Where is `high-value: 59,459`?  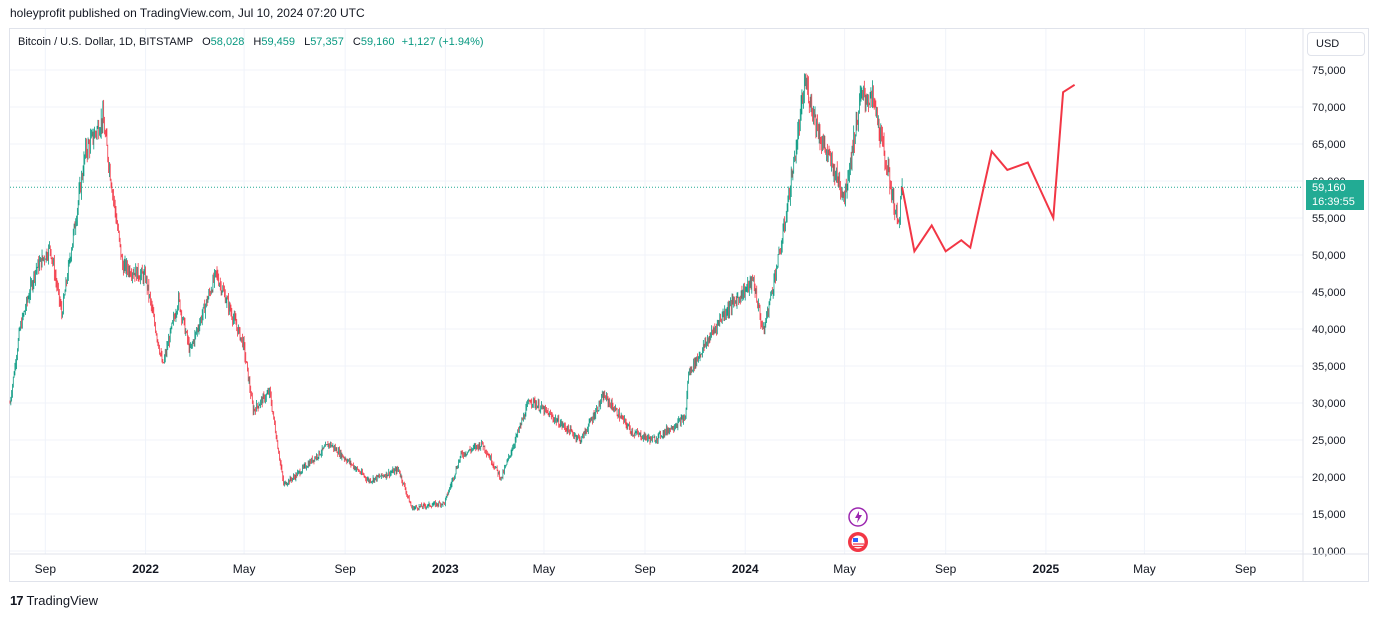
high-value: 59,459 is located at coordinates (278, 42).